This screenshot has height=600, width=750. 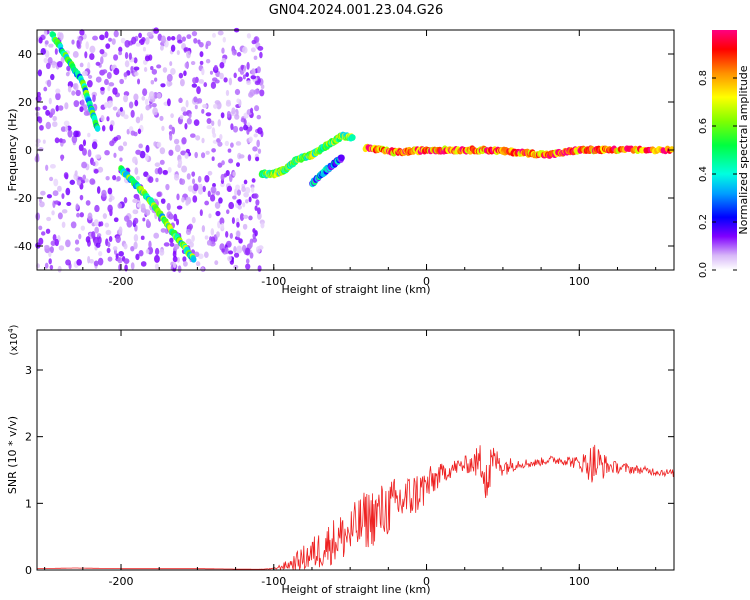 What do you see at coordinates (28, 150) in the screenshot?
I see `spectrogram-ytick-label: 0` at bounding box center [28, 150].